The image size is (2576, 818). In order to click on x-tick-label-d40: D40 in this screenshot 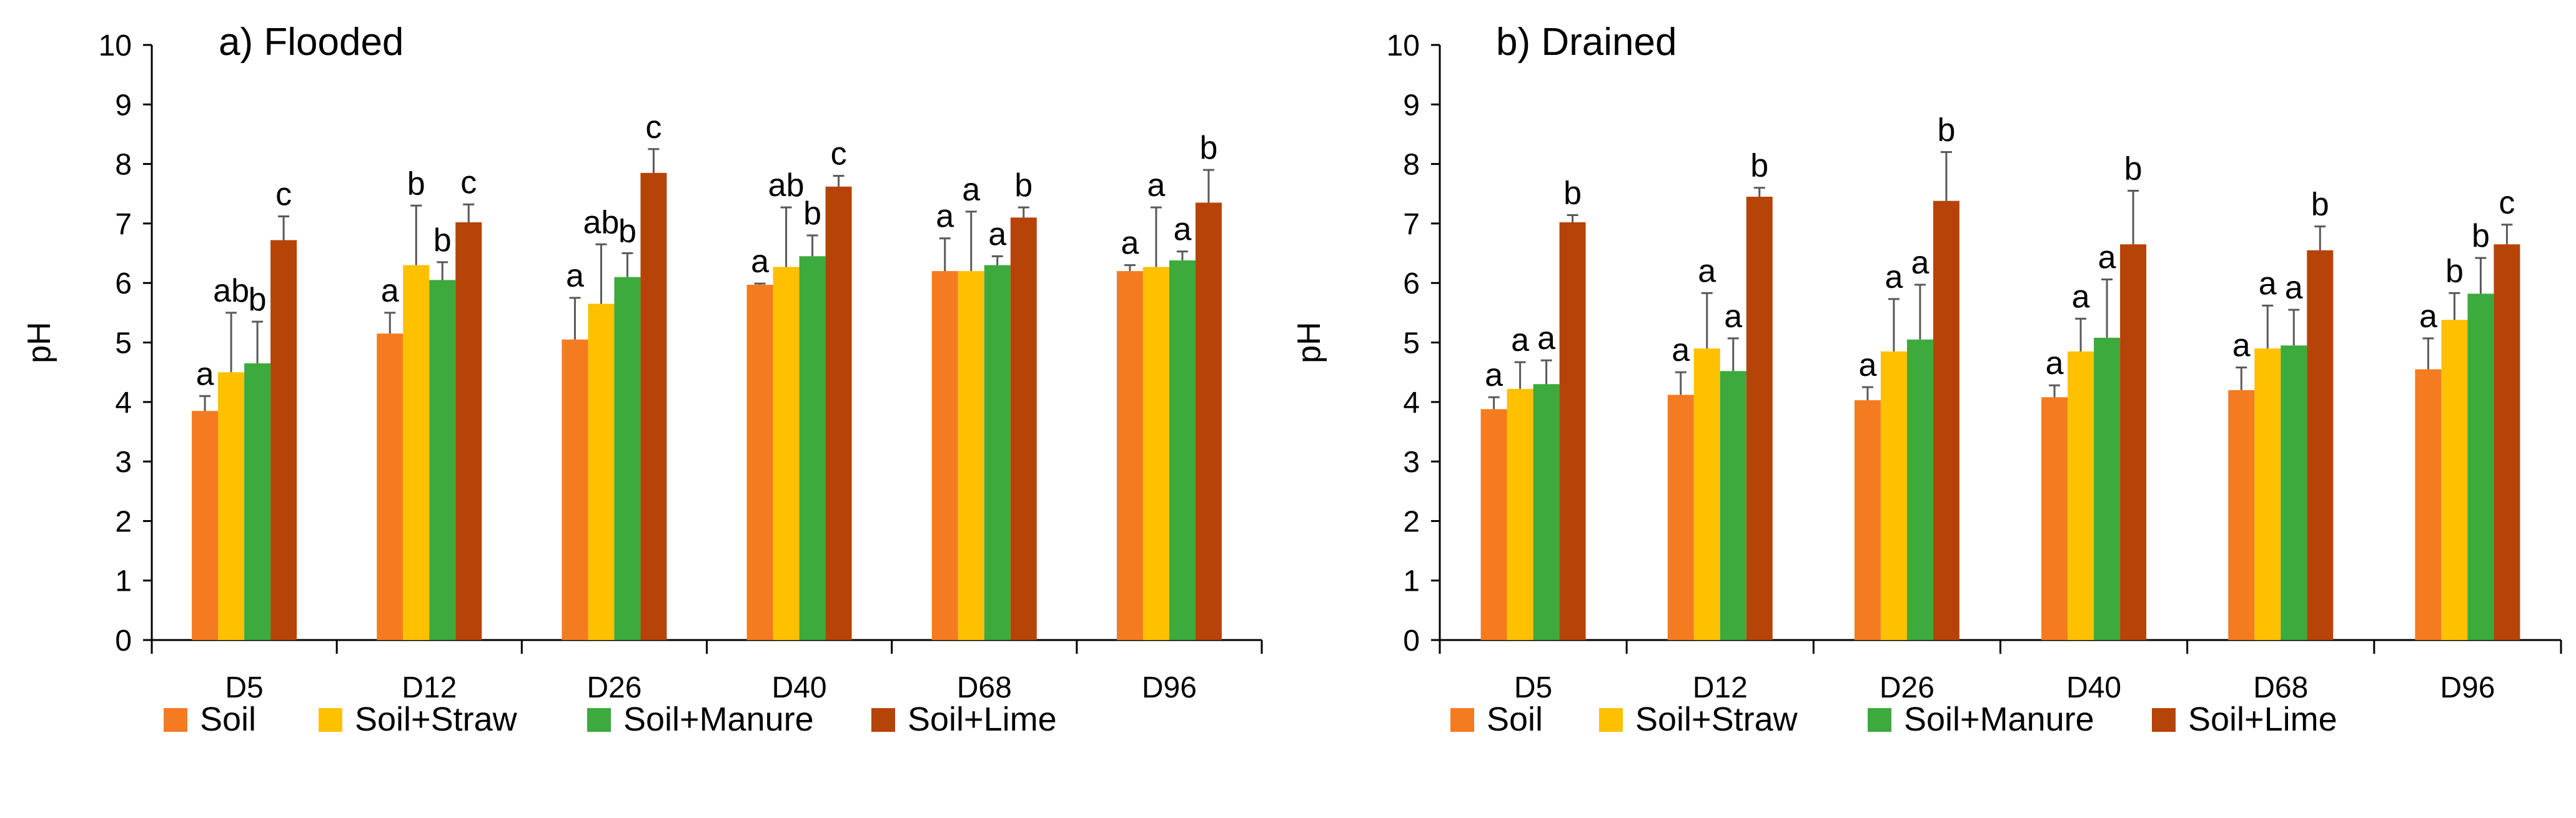, I will do `click(799, 687)`.